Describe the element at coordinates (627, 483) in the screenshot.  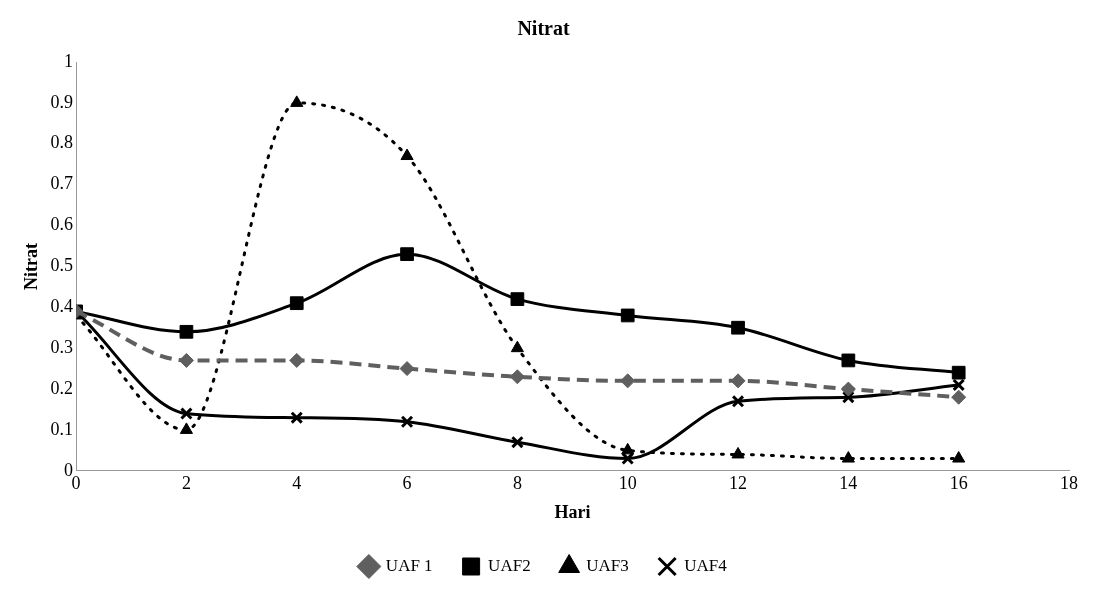
I see `x-tick-label: 10` at that location.